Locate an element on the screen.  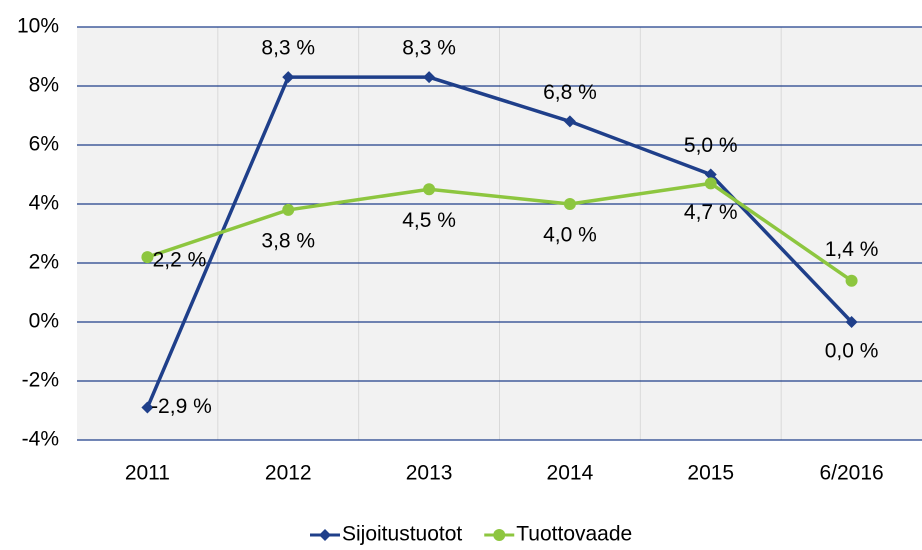
data-label: 1,4 % is located at coordinates (852, 249).